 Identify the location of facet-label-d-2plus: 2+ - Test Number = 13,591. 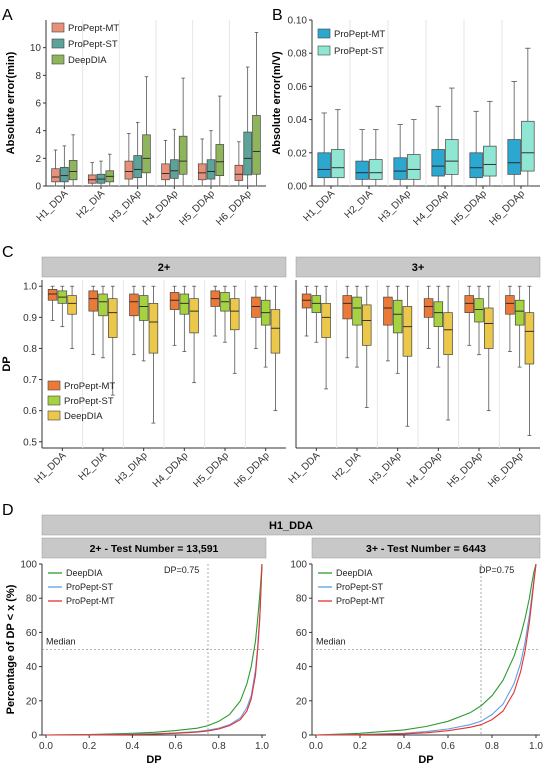
(154, 549).